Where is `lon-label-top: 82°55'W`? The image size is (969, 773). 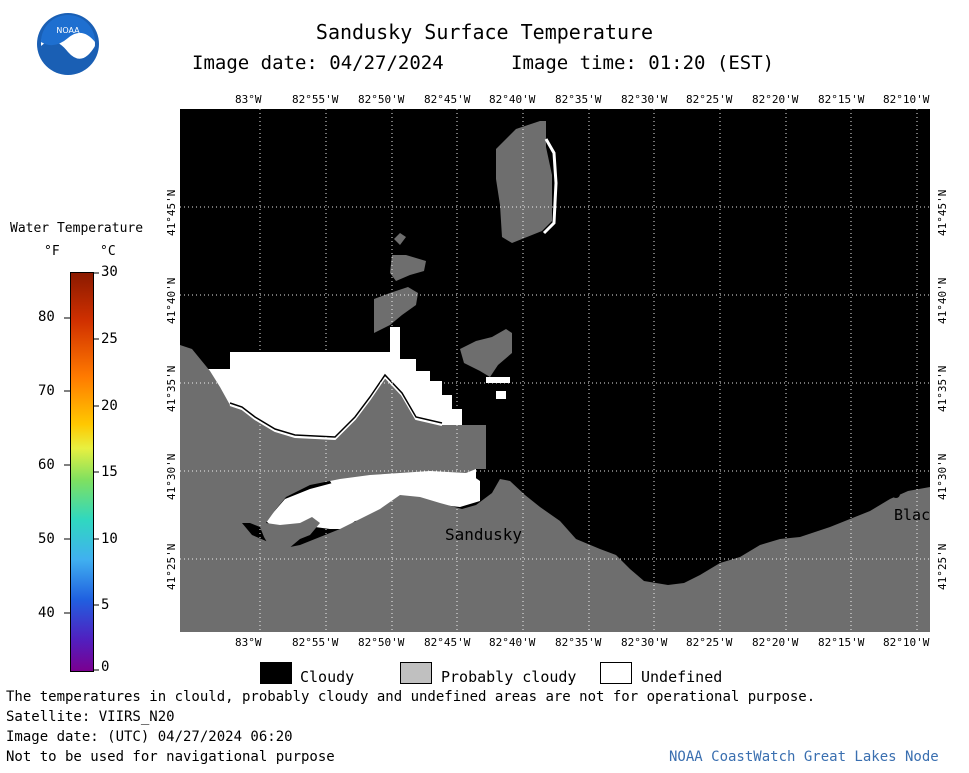
lon-label-top: 82°55'W is located at coordinates (315, 99).